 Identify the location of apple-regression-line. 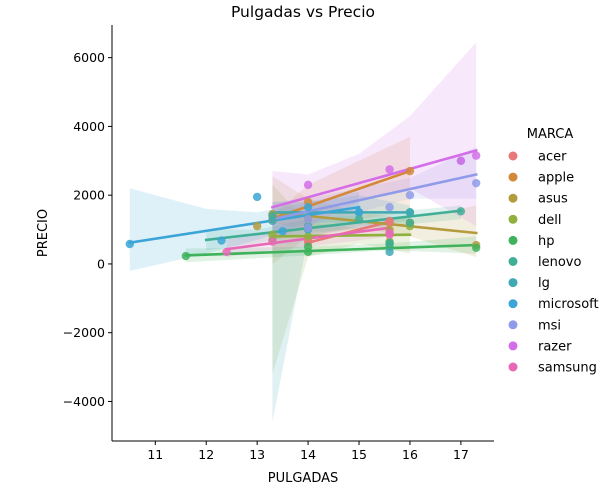
(341, 195).